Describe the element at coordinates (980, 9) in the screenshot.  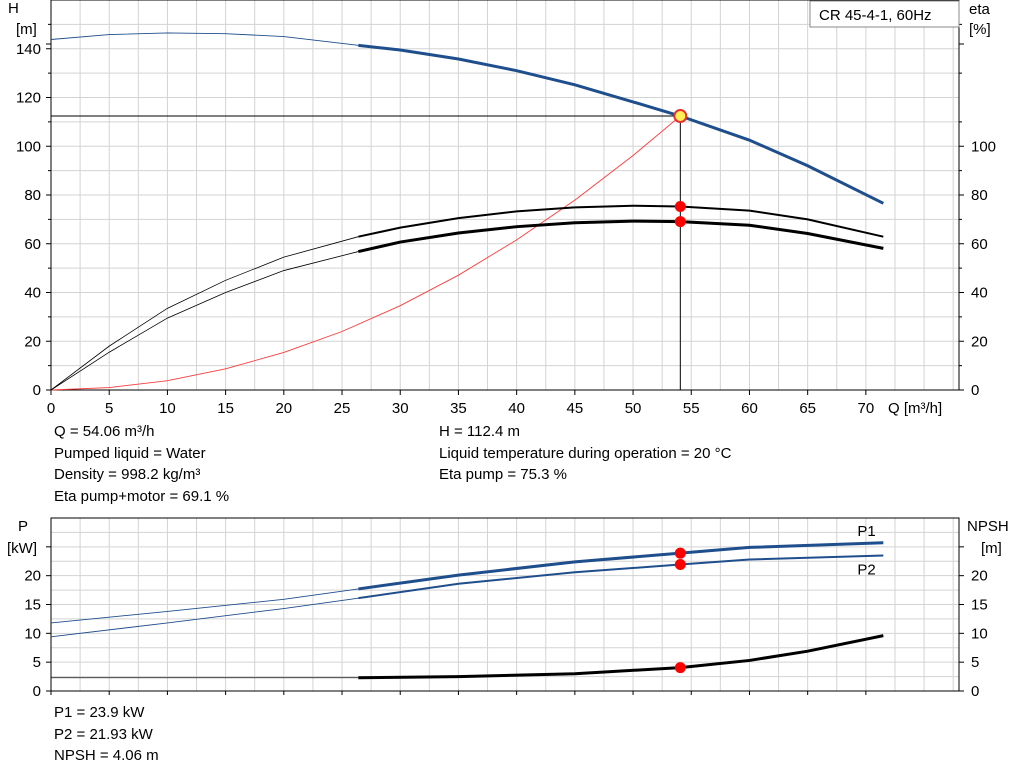
I see `y-axis-label-right: eta` at that location.